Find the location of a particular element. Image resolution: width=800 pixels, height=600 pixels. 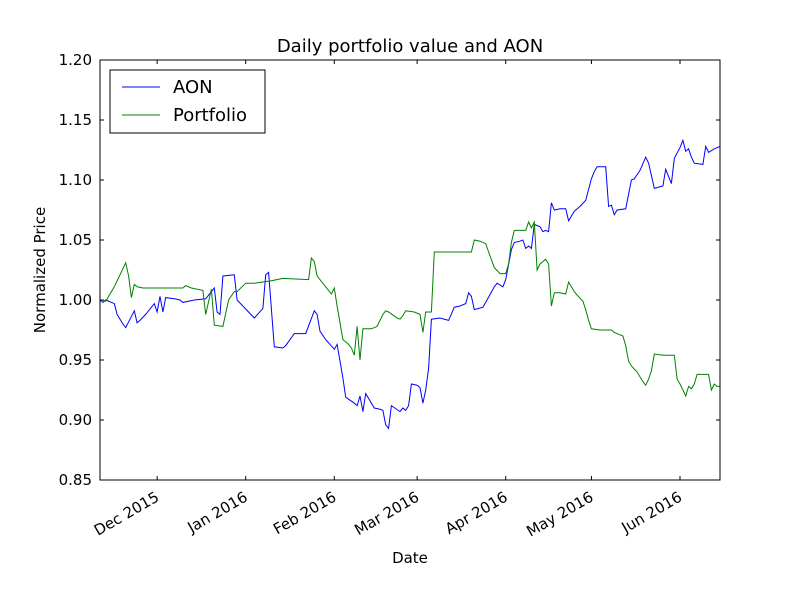

legend-box is located at coordinates (187, 101).